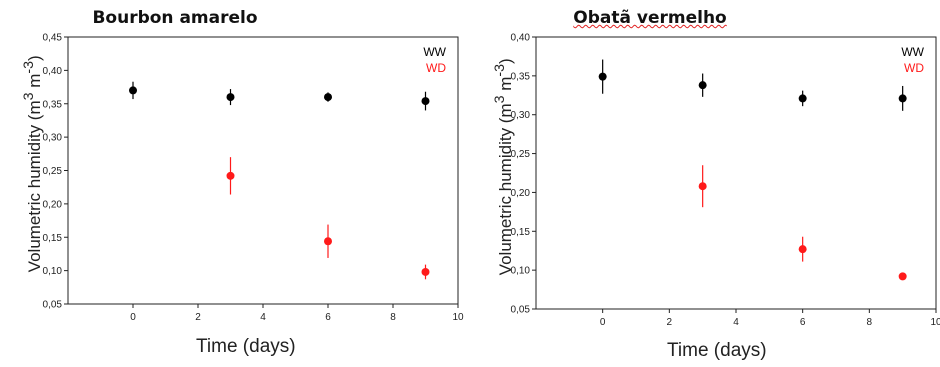 The height and width of the screenshot is (367, 940). What do you see at coordinates (53, 38) in the screenshot?
I see `y-tick-label: 0,45` at bounding box center [53, 38].